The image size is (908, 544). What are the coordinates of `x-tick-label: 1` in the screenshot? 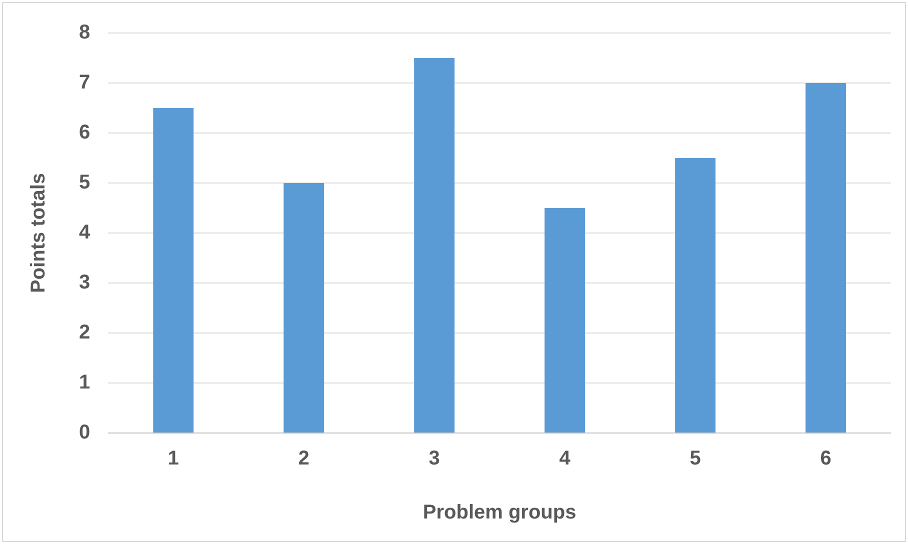 It's located at (173, 459).